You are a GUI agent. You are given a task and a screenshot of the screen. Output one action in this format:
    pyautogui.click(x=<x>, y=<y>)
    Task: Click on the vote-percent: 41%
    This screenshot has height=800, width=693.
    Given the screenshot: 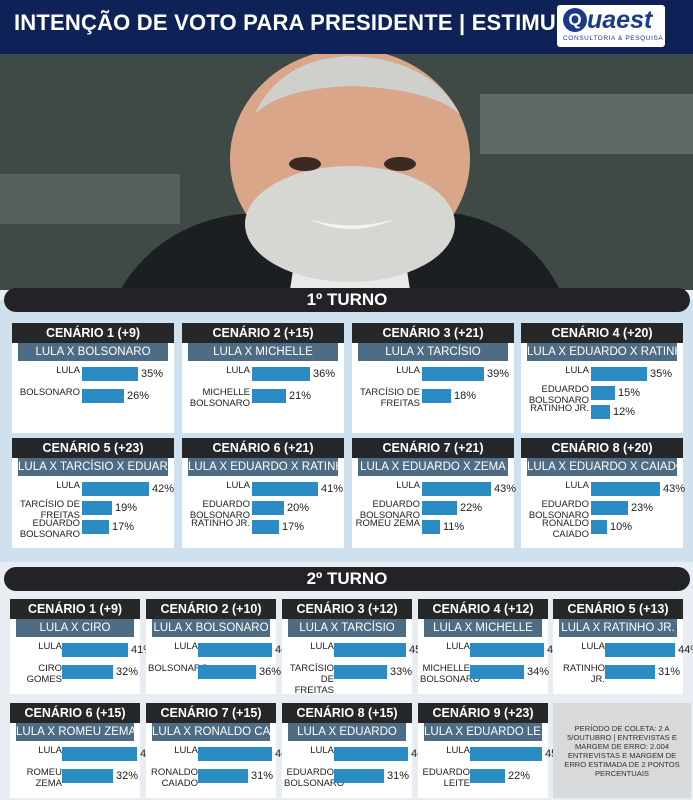 What is the action you would take?
    pyautogui.click(x=332, y=489)
    